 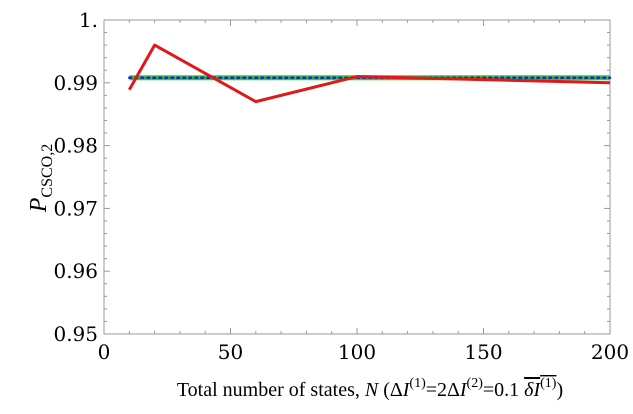 What do you see at coordinates (536, 390) in the screenshot?
I see `x-axis-label-bar-i: I` at bounding box center [536, 390].